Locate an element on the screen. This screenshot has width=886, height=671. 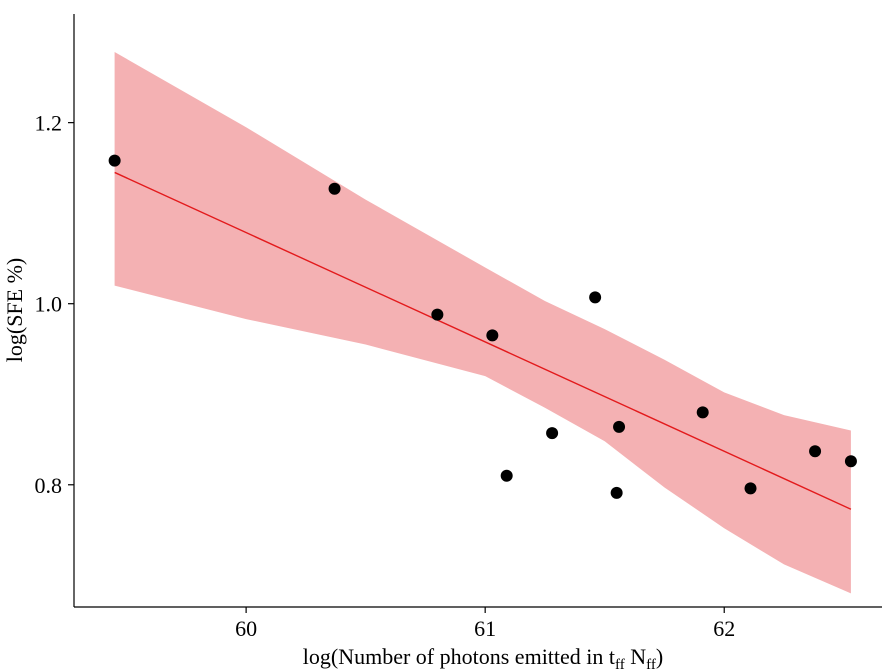
x-axis-title-mid: N is located at coordinates (636, 656).